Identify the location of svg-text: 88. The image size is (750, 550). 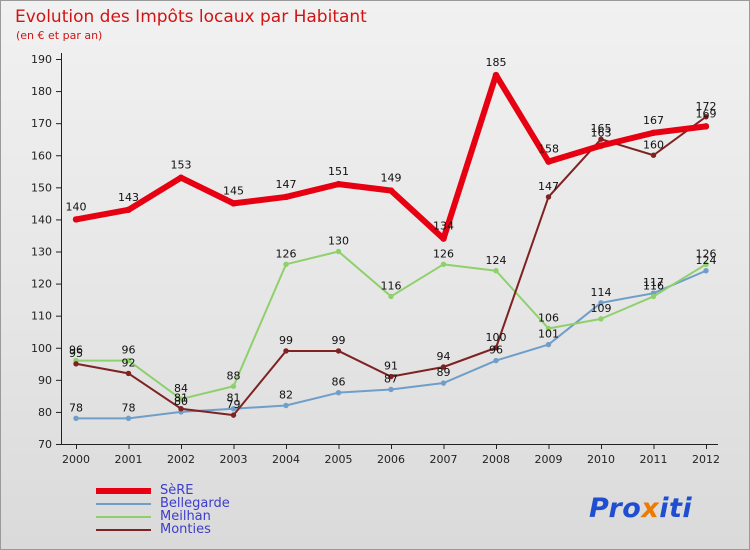
(234, 375).